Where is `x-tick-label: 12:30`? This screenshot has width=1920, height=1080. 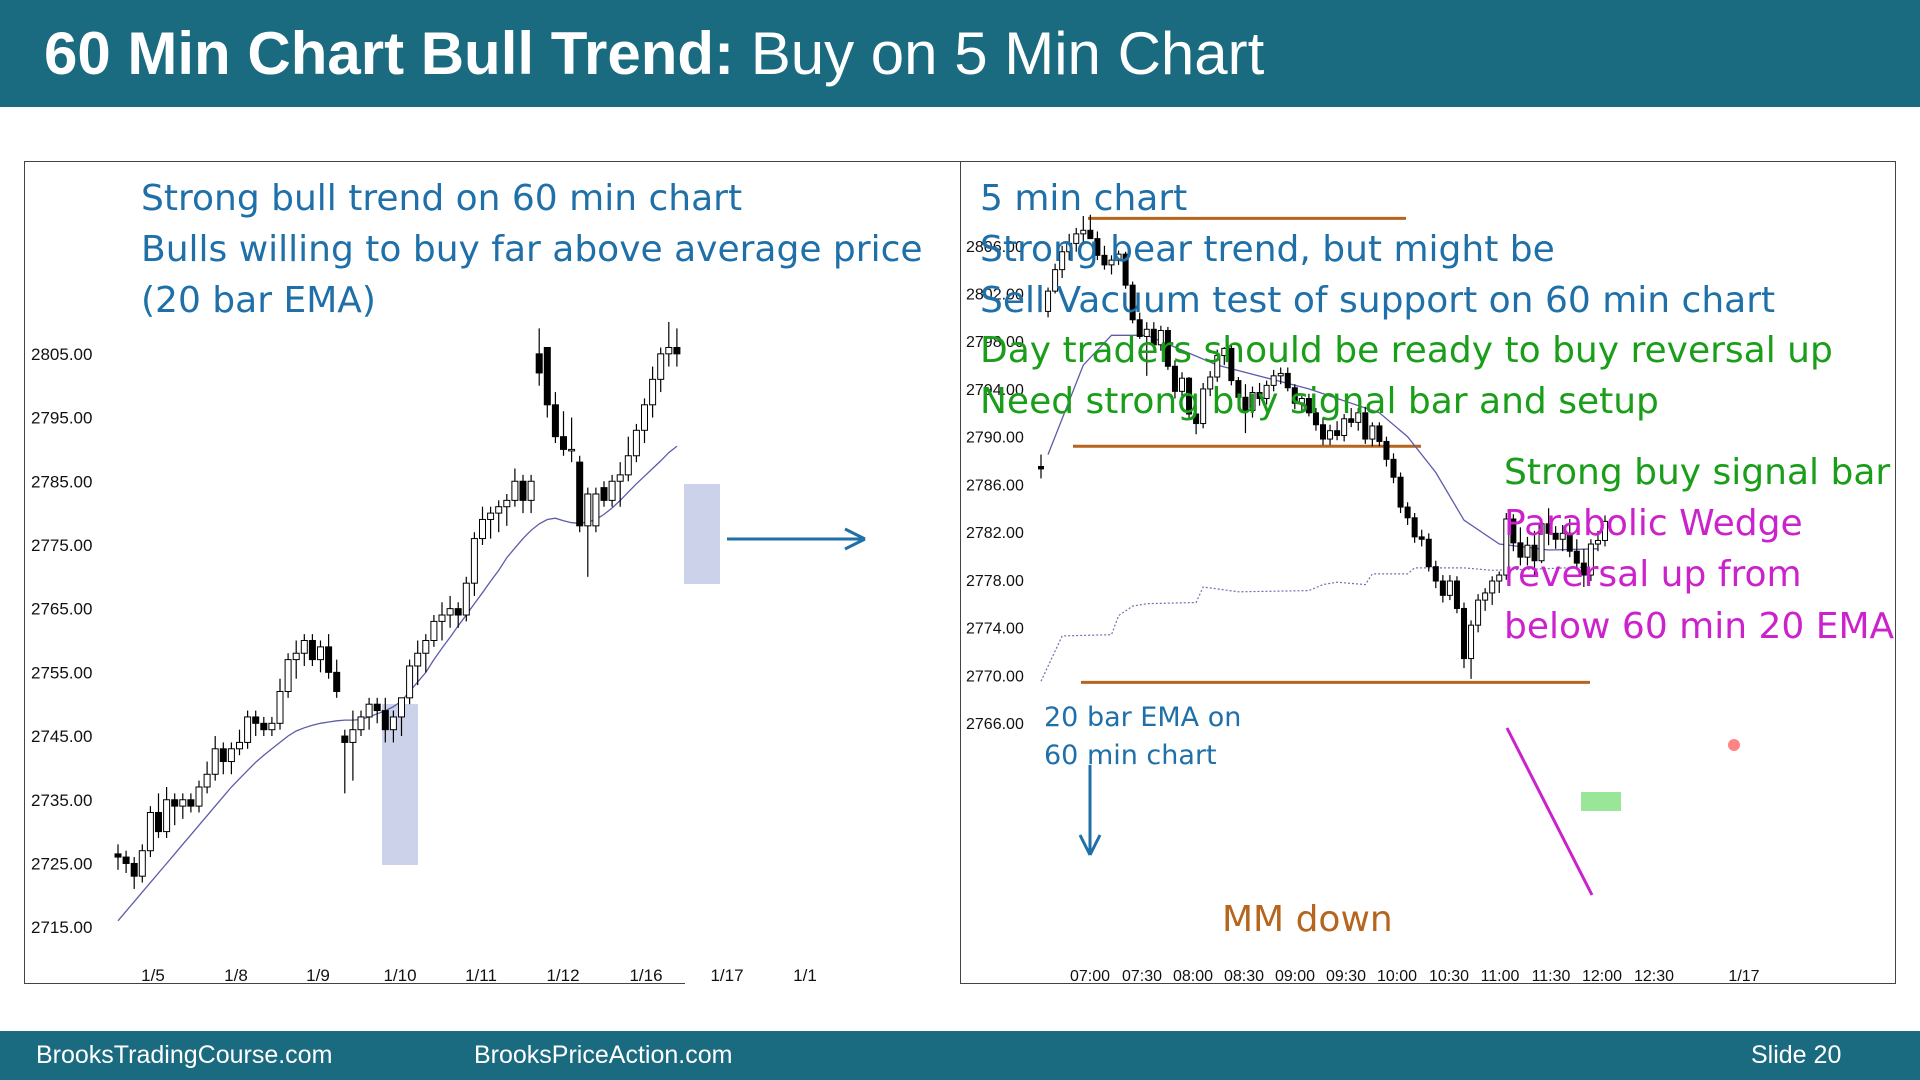
x-tick-label: 12:30 is located at coordinates (1654, 976).